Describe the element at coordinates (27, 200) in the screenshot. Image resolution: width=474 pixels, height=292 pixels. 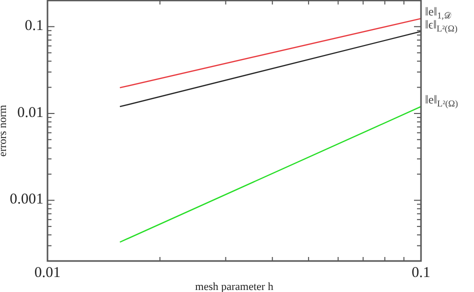
I see `y-tick-label: 0.001` at that location.